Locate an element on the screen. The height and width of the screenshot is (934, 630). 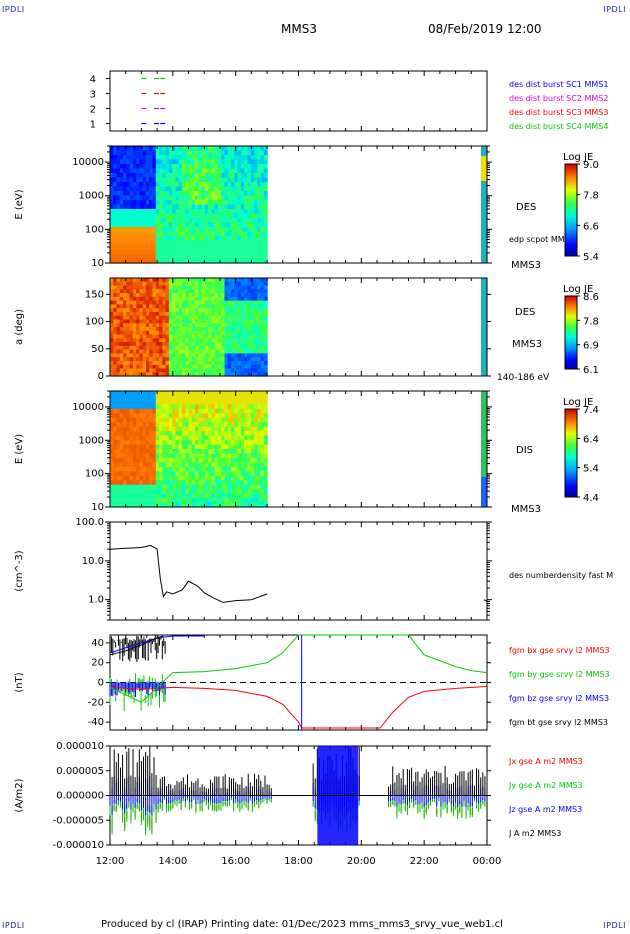
burst-legend-entry: des dist burst SC2 MMS2 is located at coordinates (558, 98).